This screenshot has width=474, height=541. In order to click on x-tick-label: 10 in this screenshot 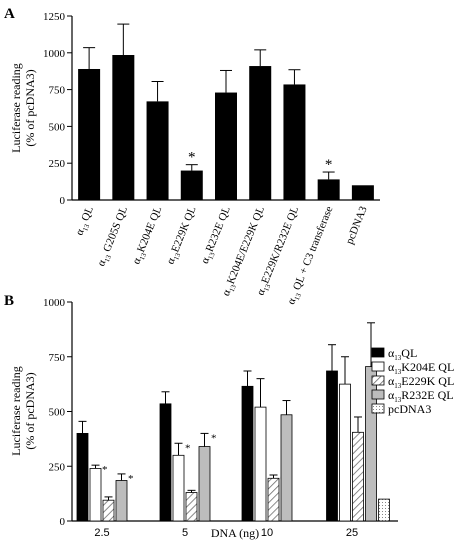, I will do `click(267, 533)`.